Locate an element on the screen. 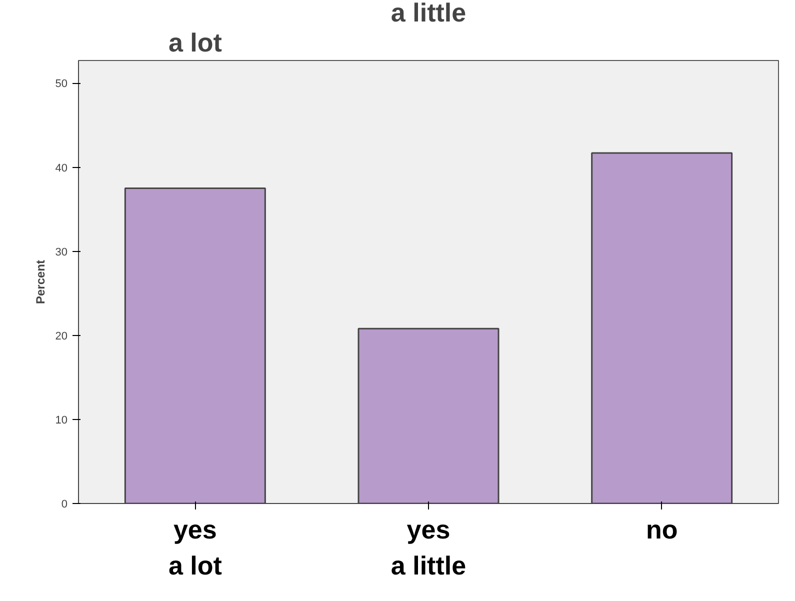 The image size is (795, 601). x-tick-label: no is located at coordinates (662, 529).